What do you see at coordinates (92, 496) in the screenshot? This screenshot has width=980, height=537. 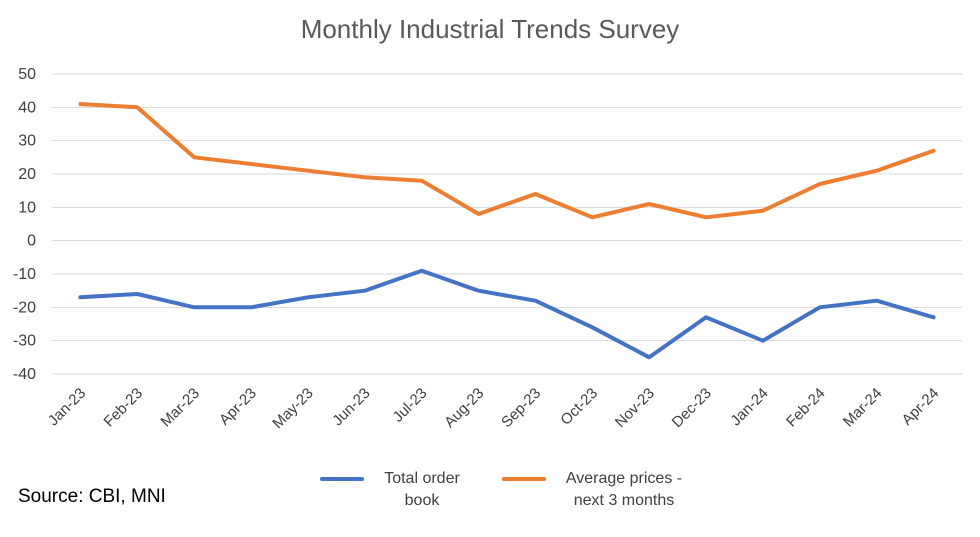 I see `source-note: Source: CBI, MNI` at bounding box center [92, 496].